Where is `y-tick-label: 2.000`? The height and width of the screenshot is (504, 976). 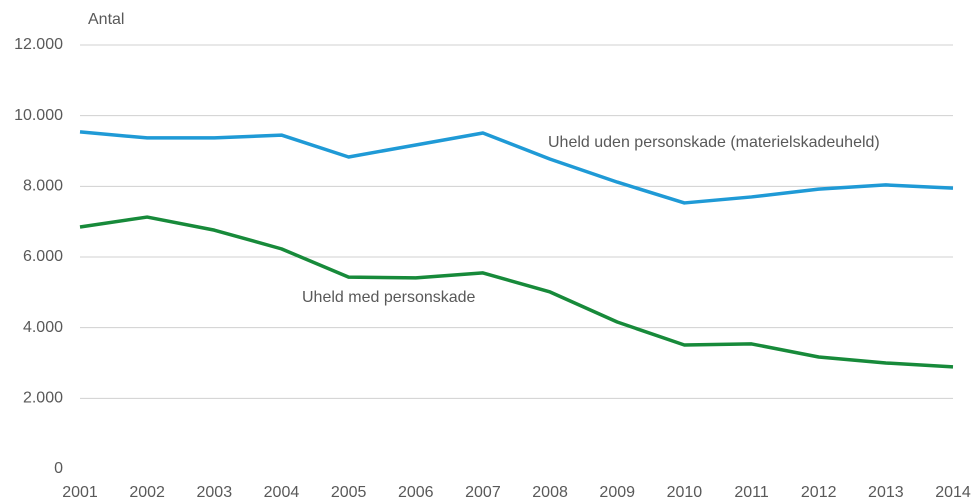
y-tick-label: 2.000 is located at coordinates (43, 398).